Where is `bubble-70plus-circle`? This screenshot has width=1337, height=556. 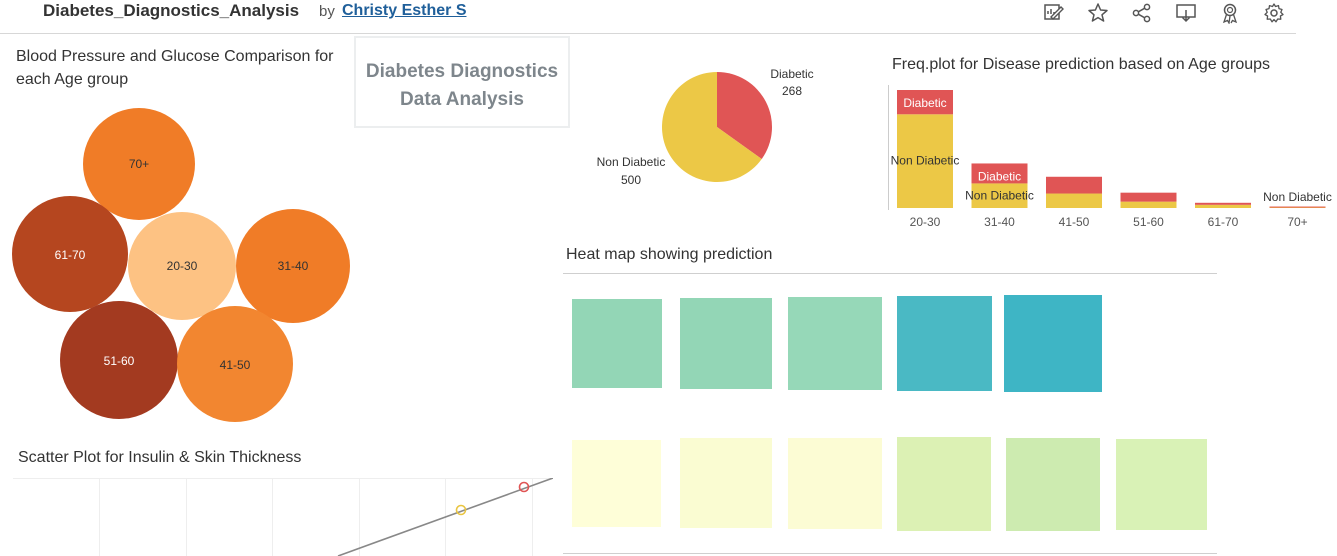 bubble-70plus-circle is located at coordinates (139, 164).